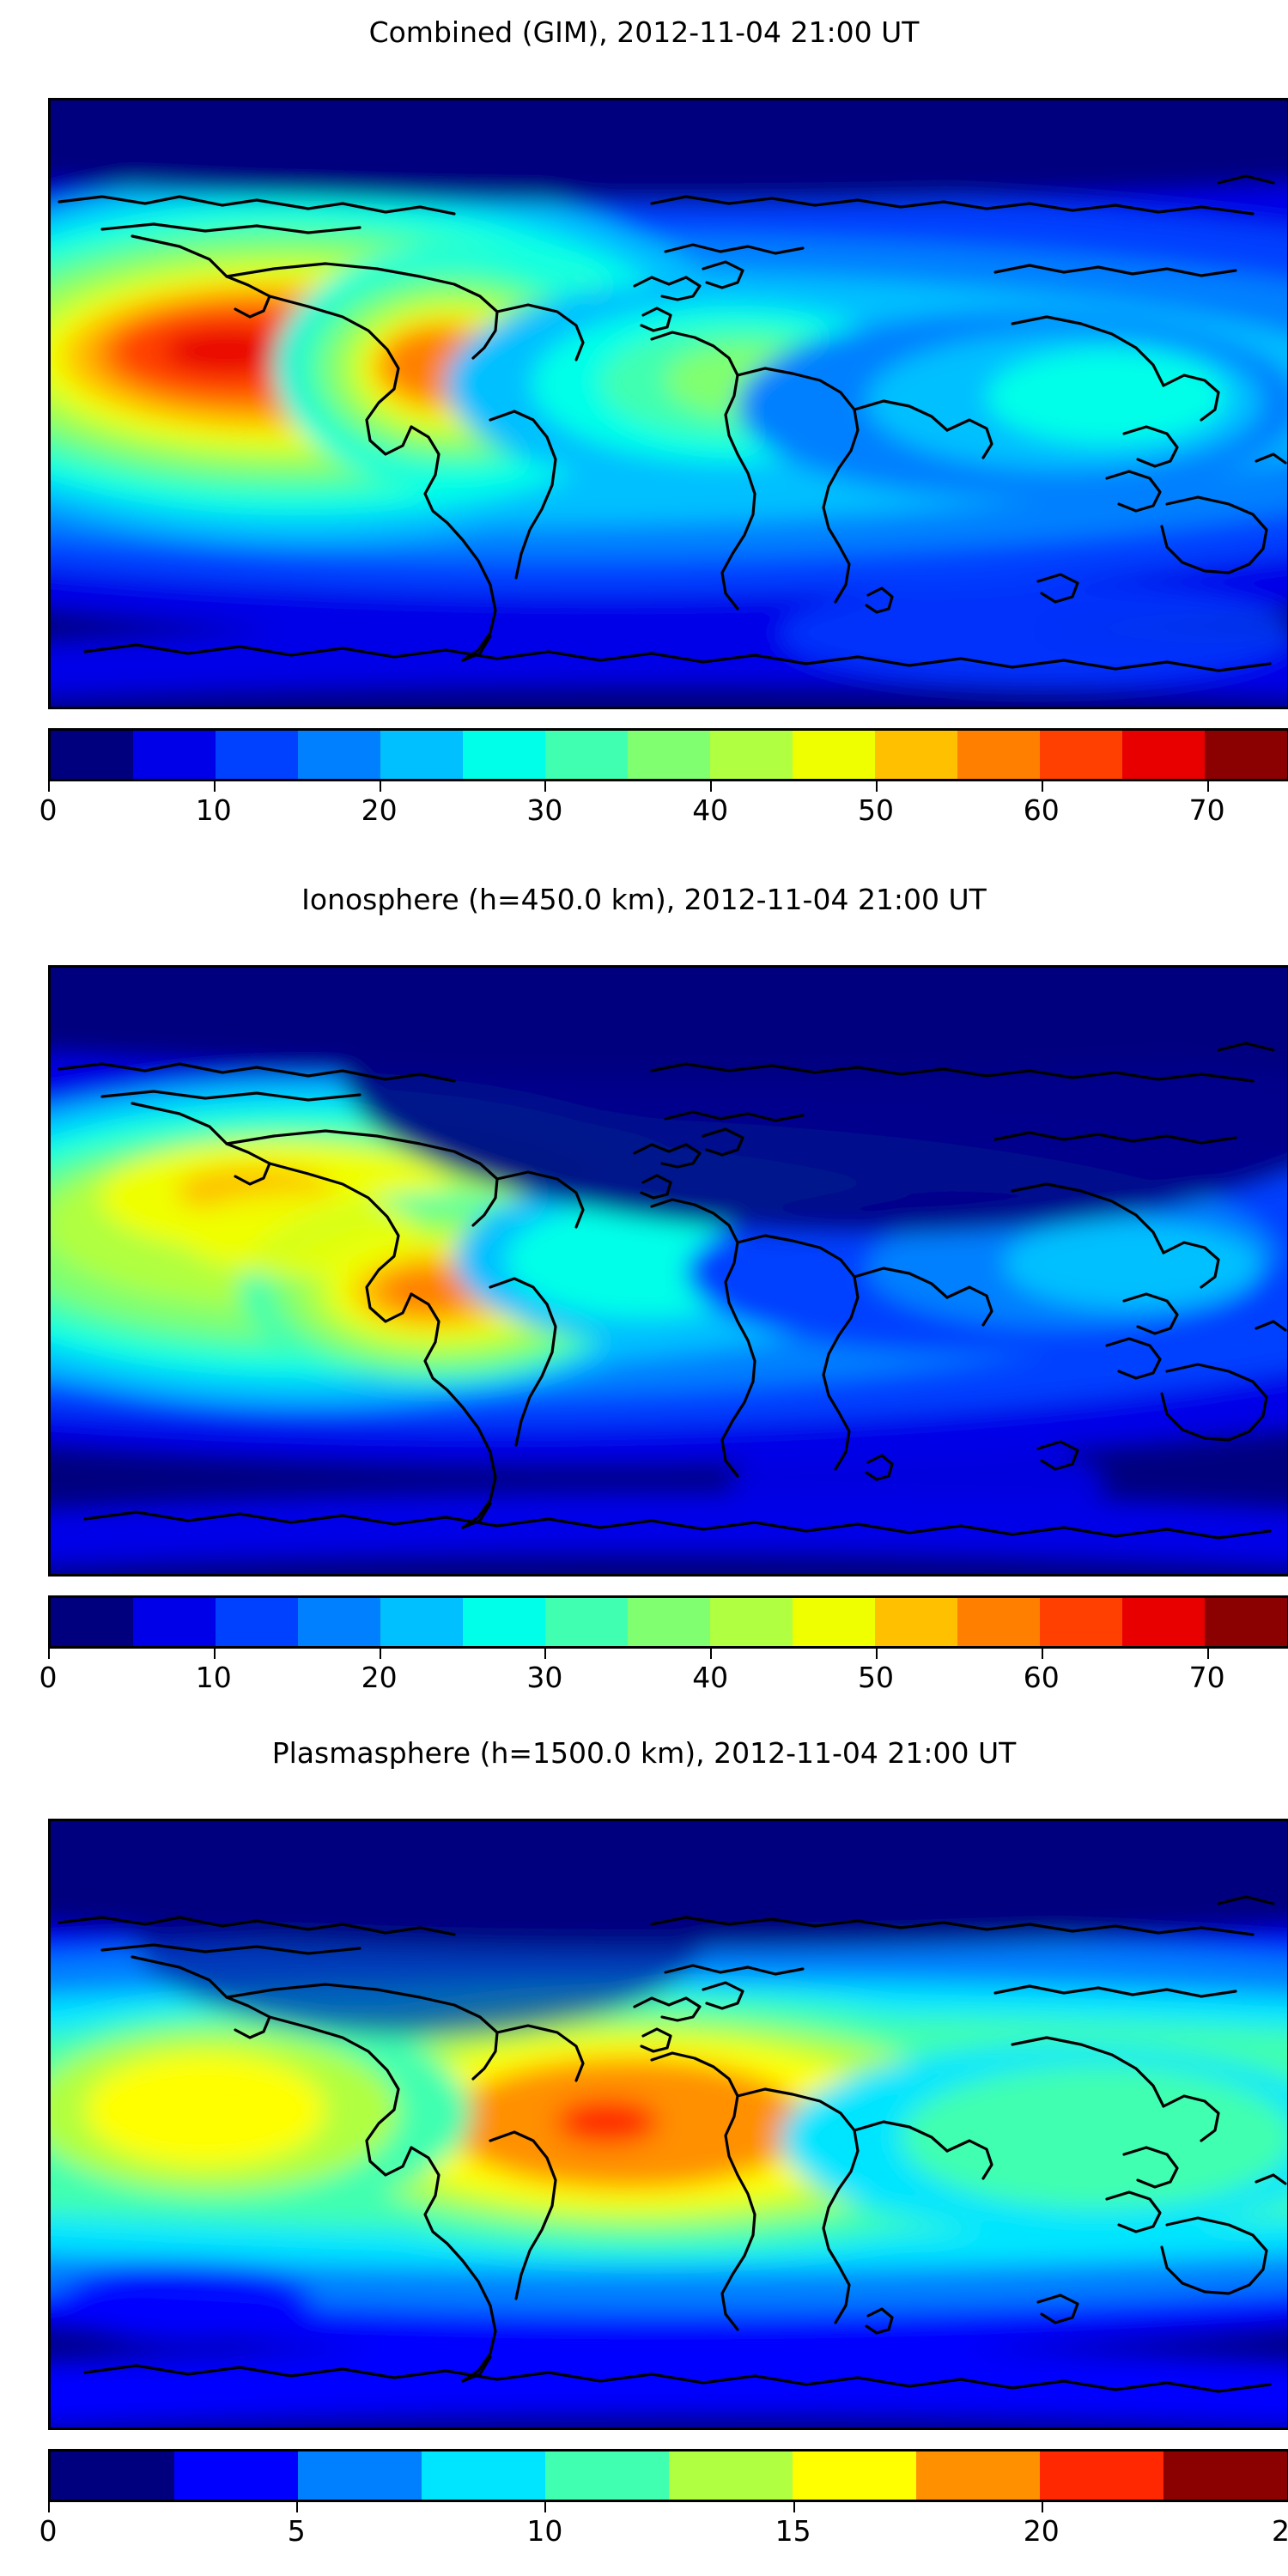  What do you see at coordinates (663, 806) in the screenshot?
I see `colorbar-axis-combined-gim: 0 10 20 30 40 50 60 70` at bounding box center [663, 806].